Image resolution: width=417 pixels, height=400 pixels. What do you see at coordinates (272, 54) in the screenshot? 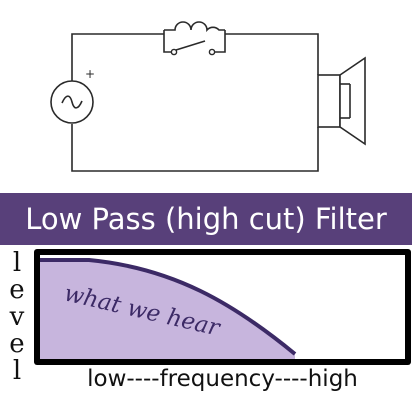
I see `wire-top-right` at bounding box center [272, 54].